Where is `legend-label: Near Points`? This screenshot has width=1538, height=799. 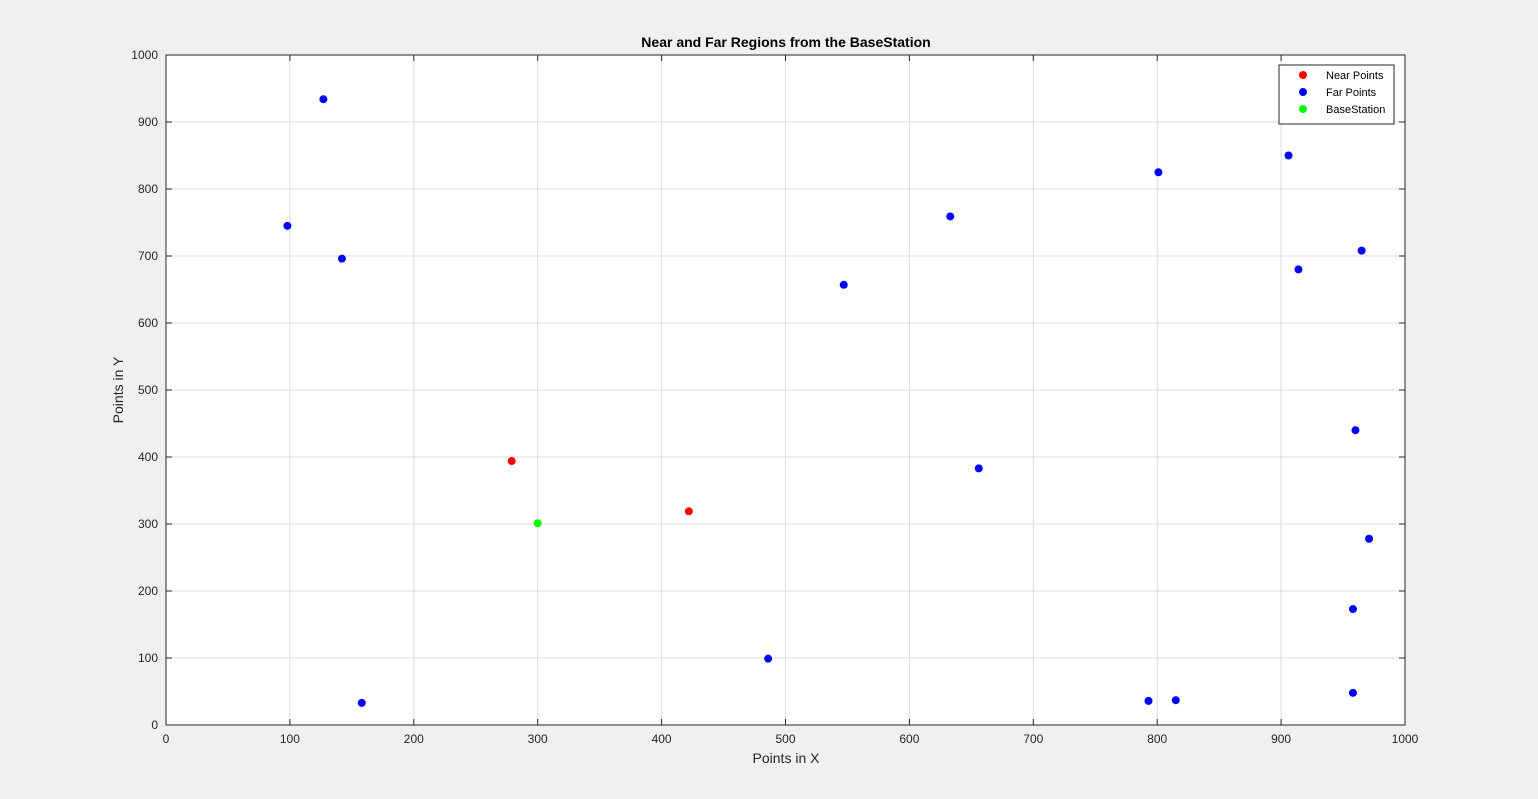 legend-label: Near Points is located at coordinates (1355, 76).